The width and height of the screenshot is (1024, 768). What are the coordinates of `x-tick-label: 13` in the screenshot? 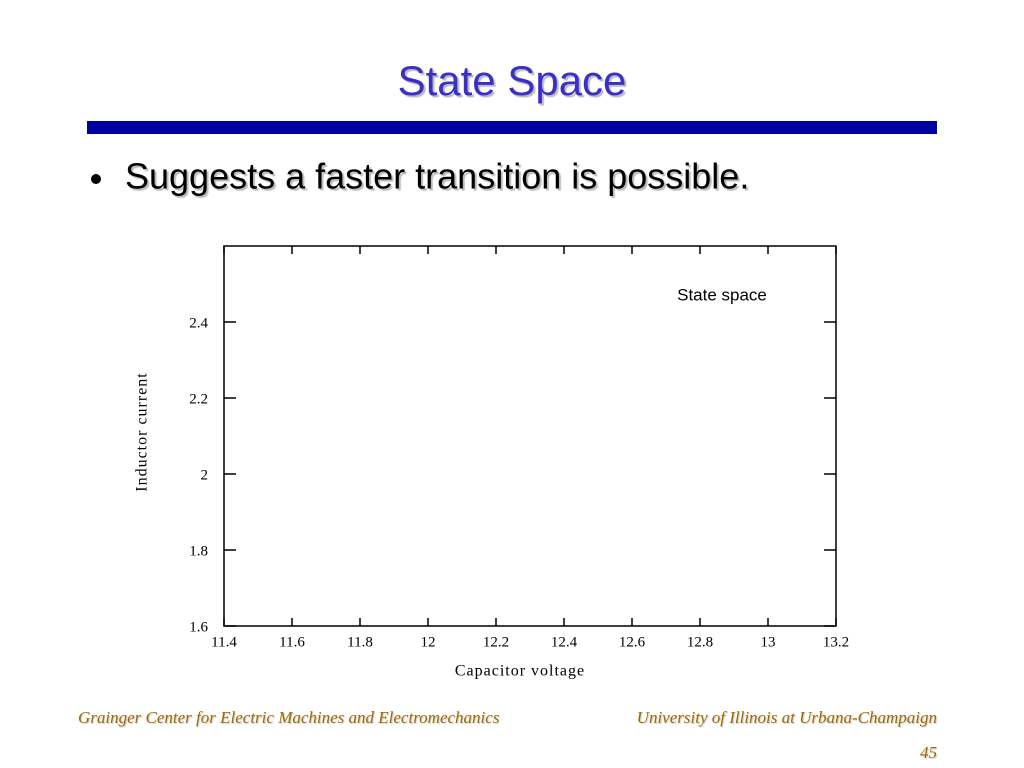 It's located at (768, 642).